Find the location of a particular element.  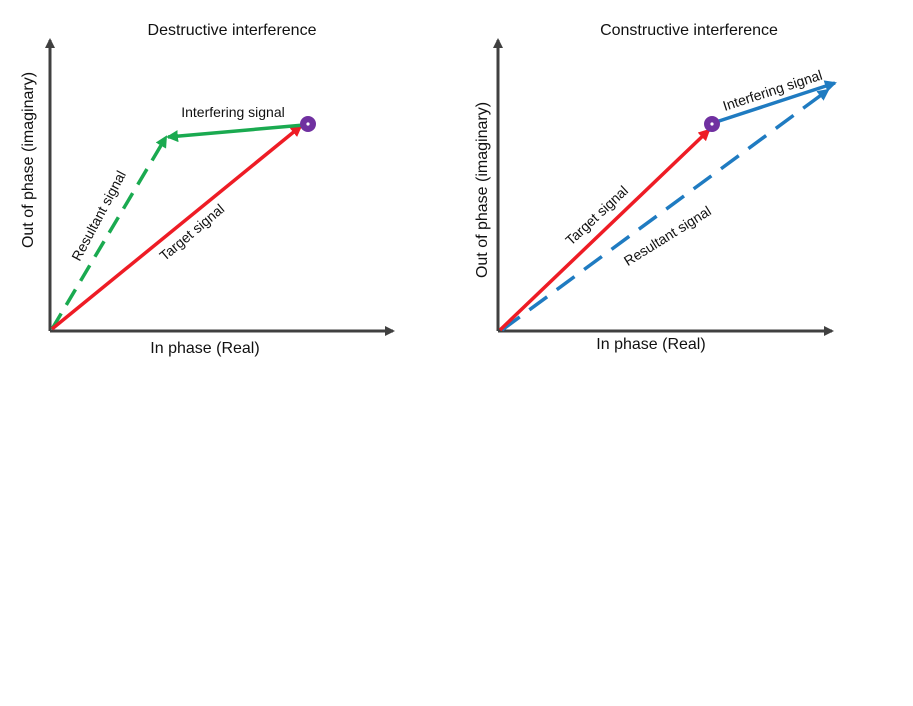

constructive-title: Constructive interference is located at coordinates (689, 30).